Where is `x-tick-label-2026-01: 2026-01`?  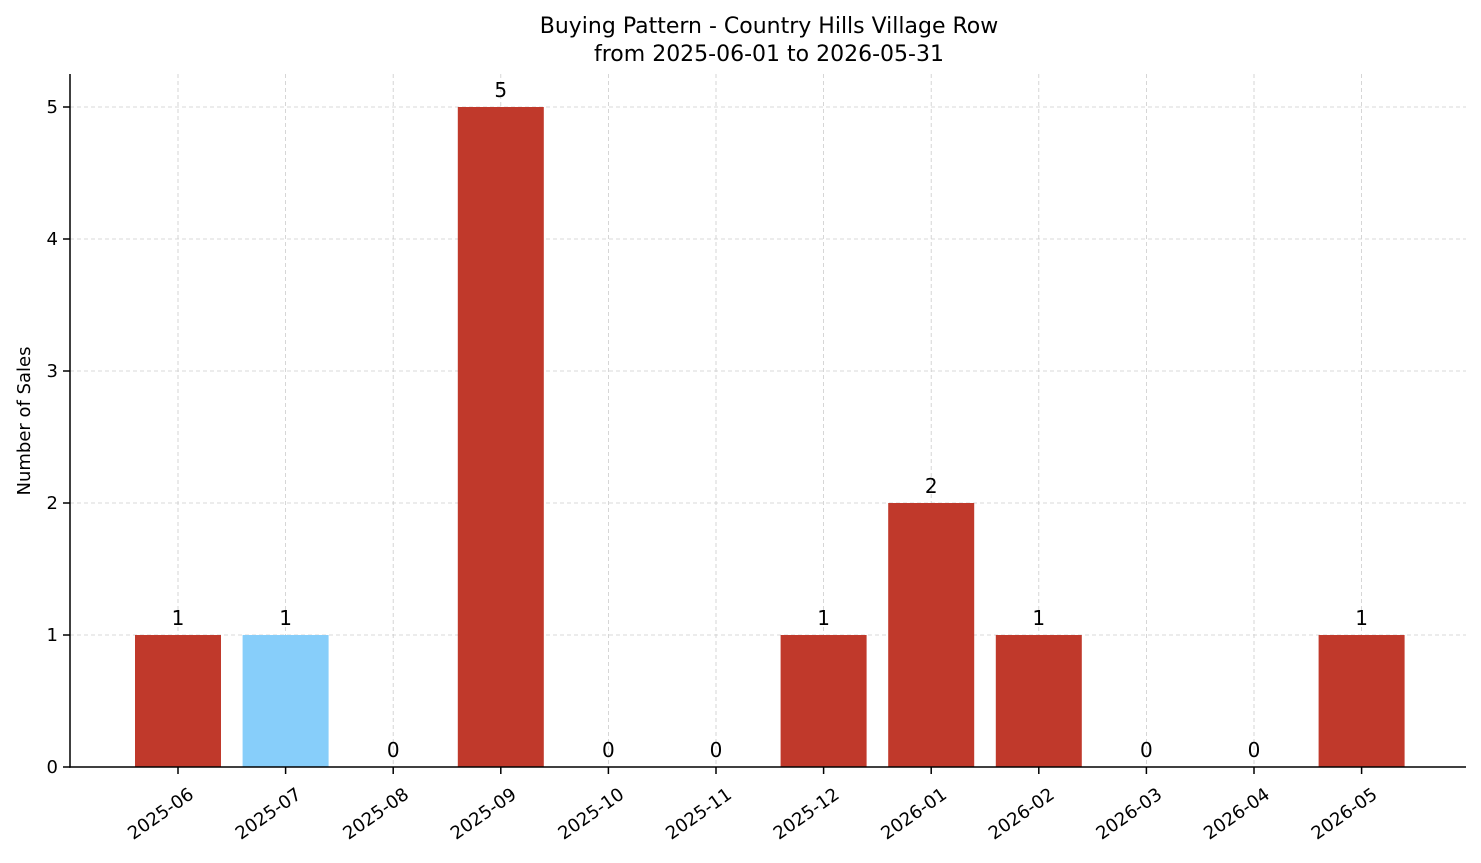 x-tick-label-2026-01: 2026-01 is located at coordinates (914, 814).